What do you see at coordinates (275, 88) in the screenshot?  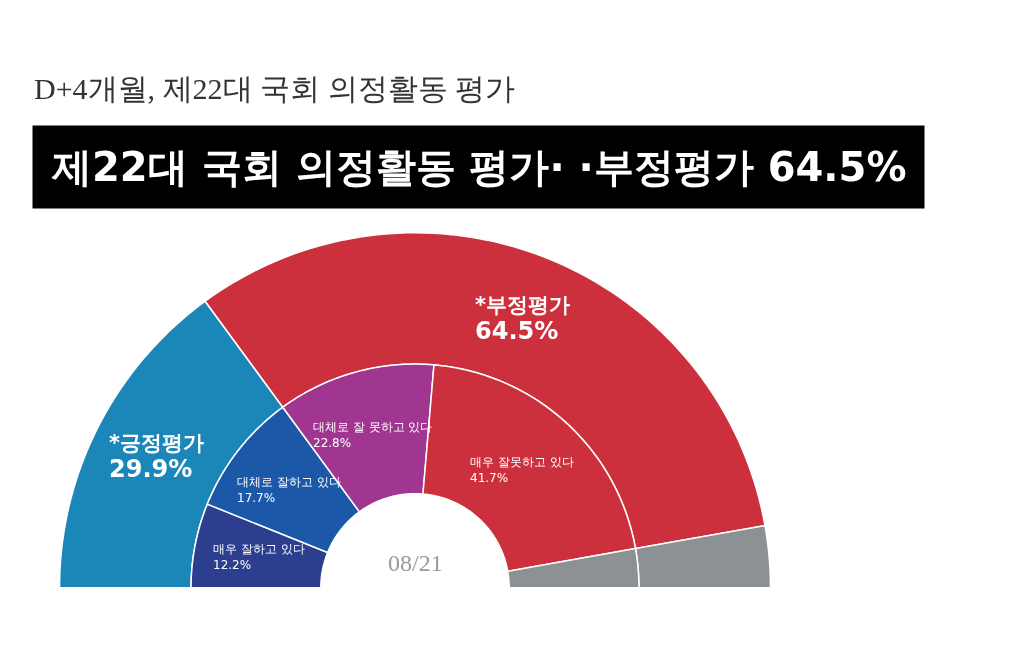 I see `chart-title: D+4개월, 제22대 국회 의정활동 평가` at bounding box center [275, 88].